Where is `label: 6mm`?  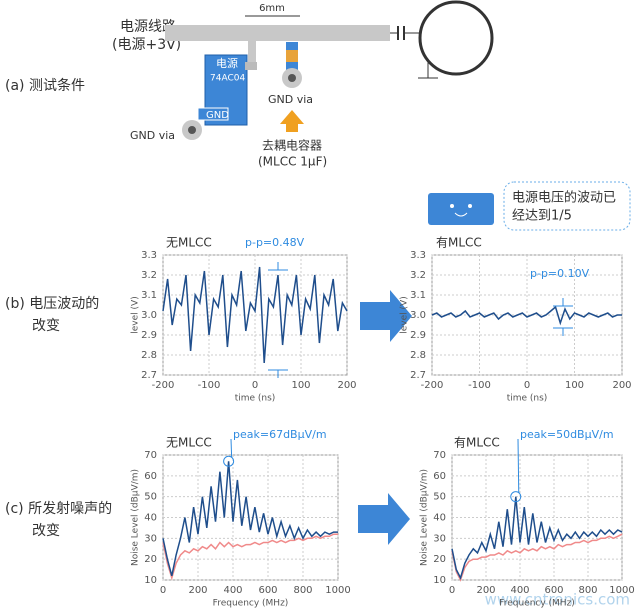 label: 6mm is located at coordinates (272, 8).